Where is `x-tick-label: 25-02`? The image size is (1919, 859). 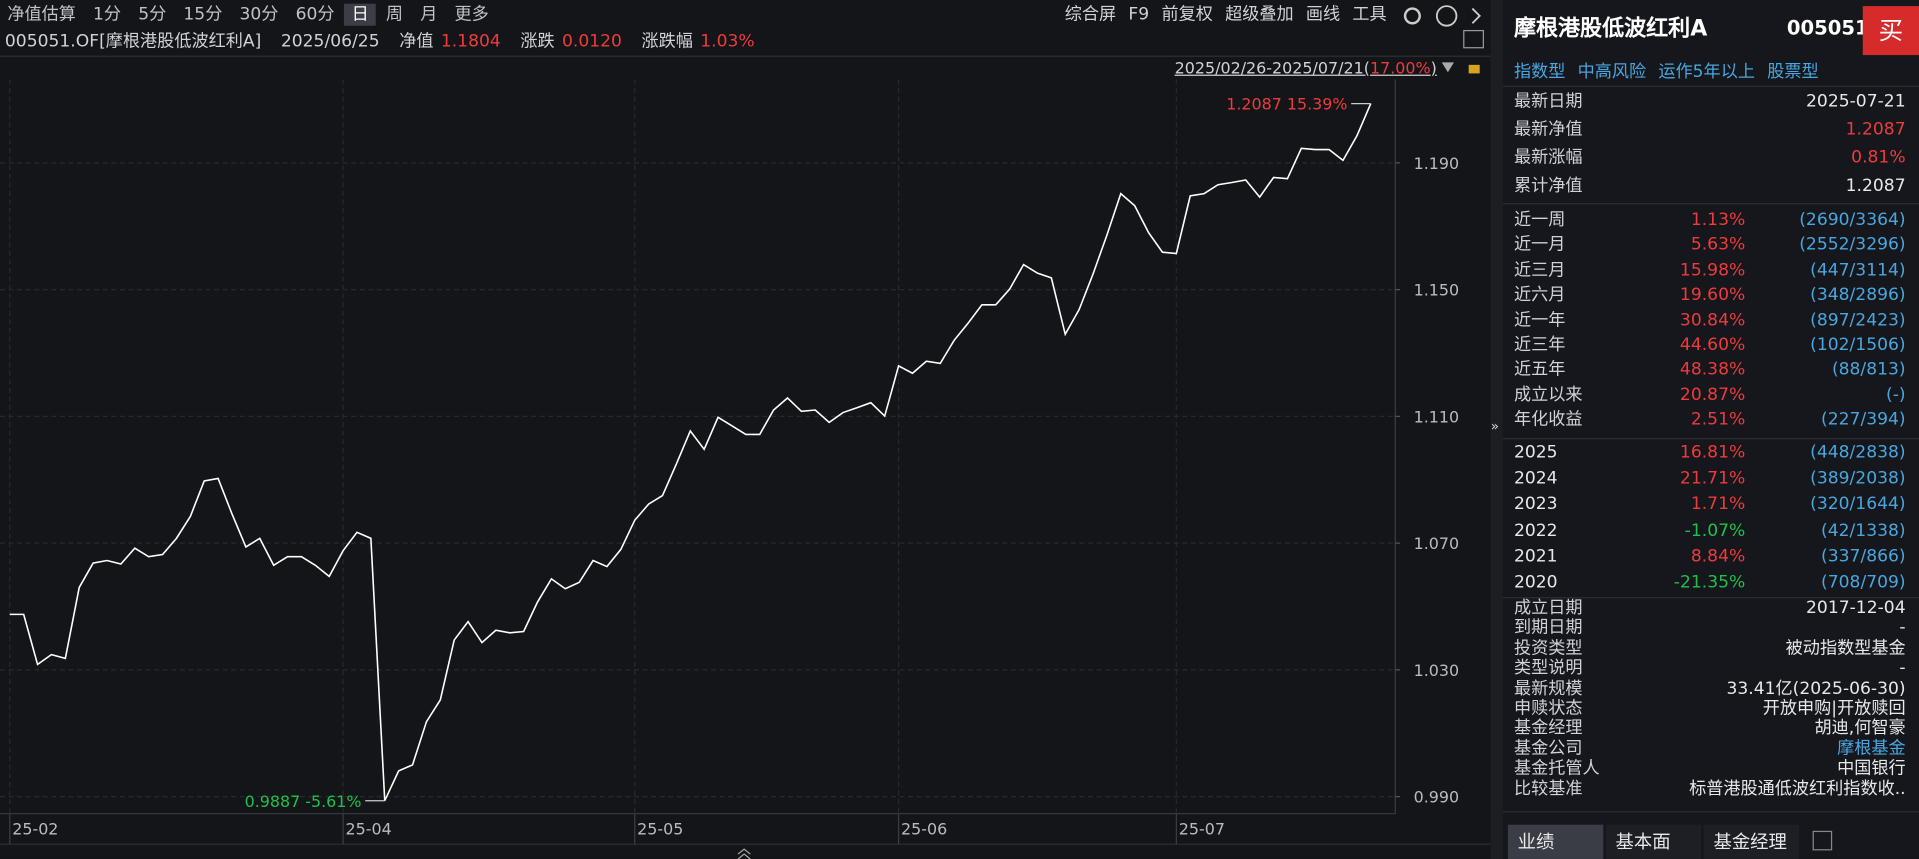
x-tick-label: 25-02 is located at coordinates (35, 828).